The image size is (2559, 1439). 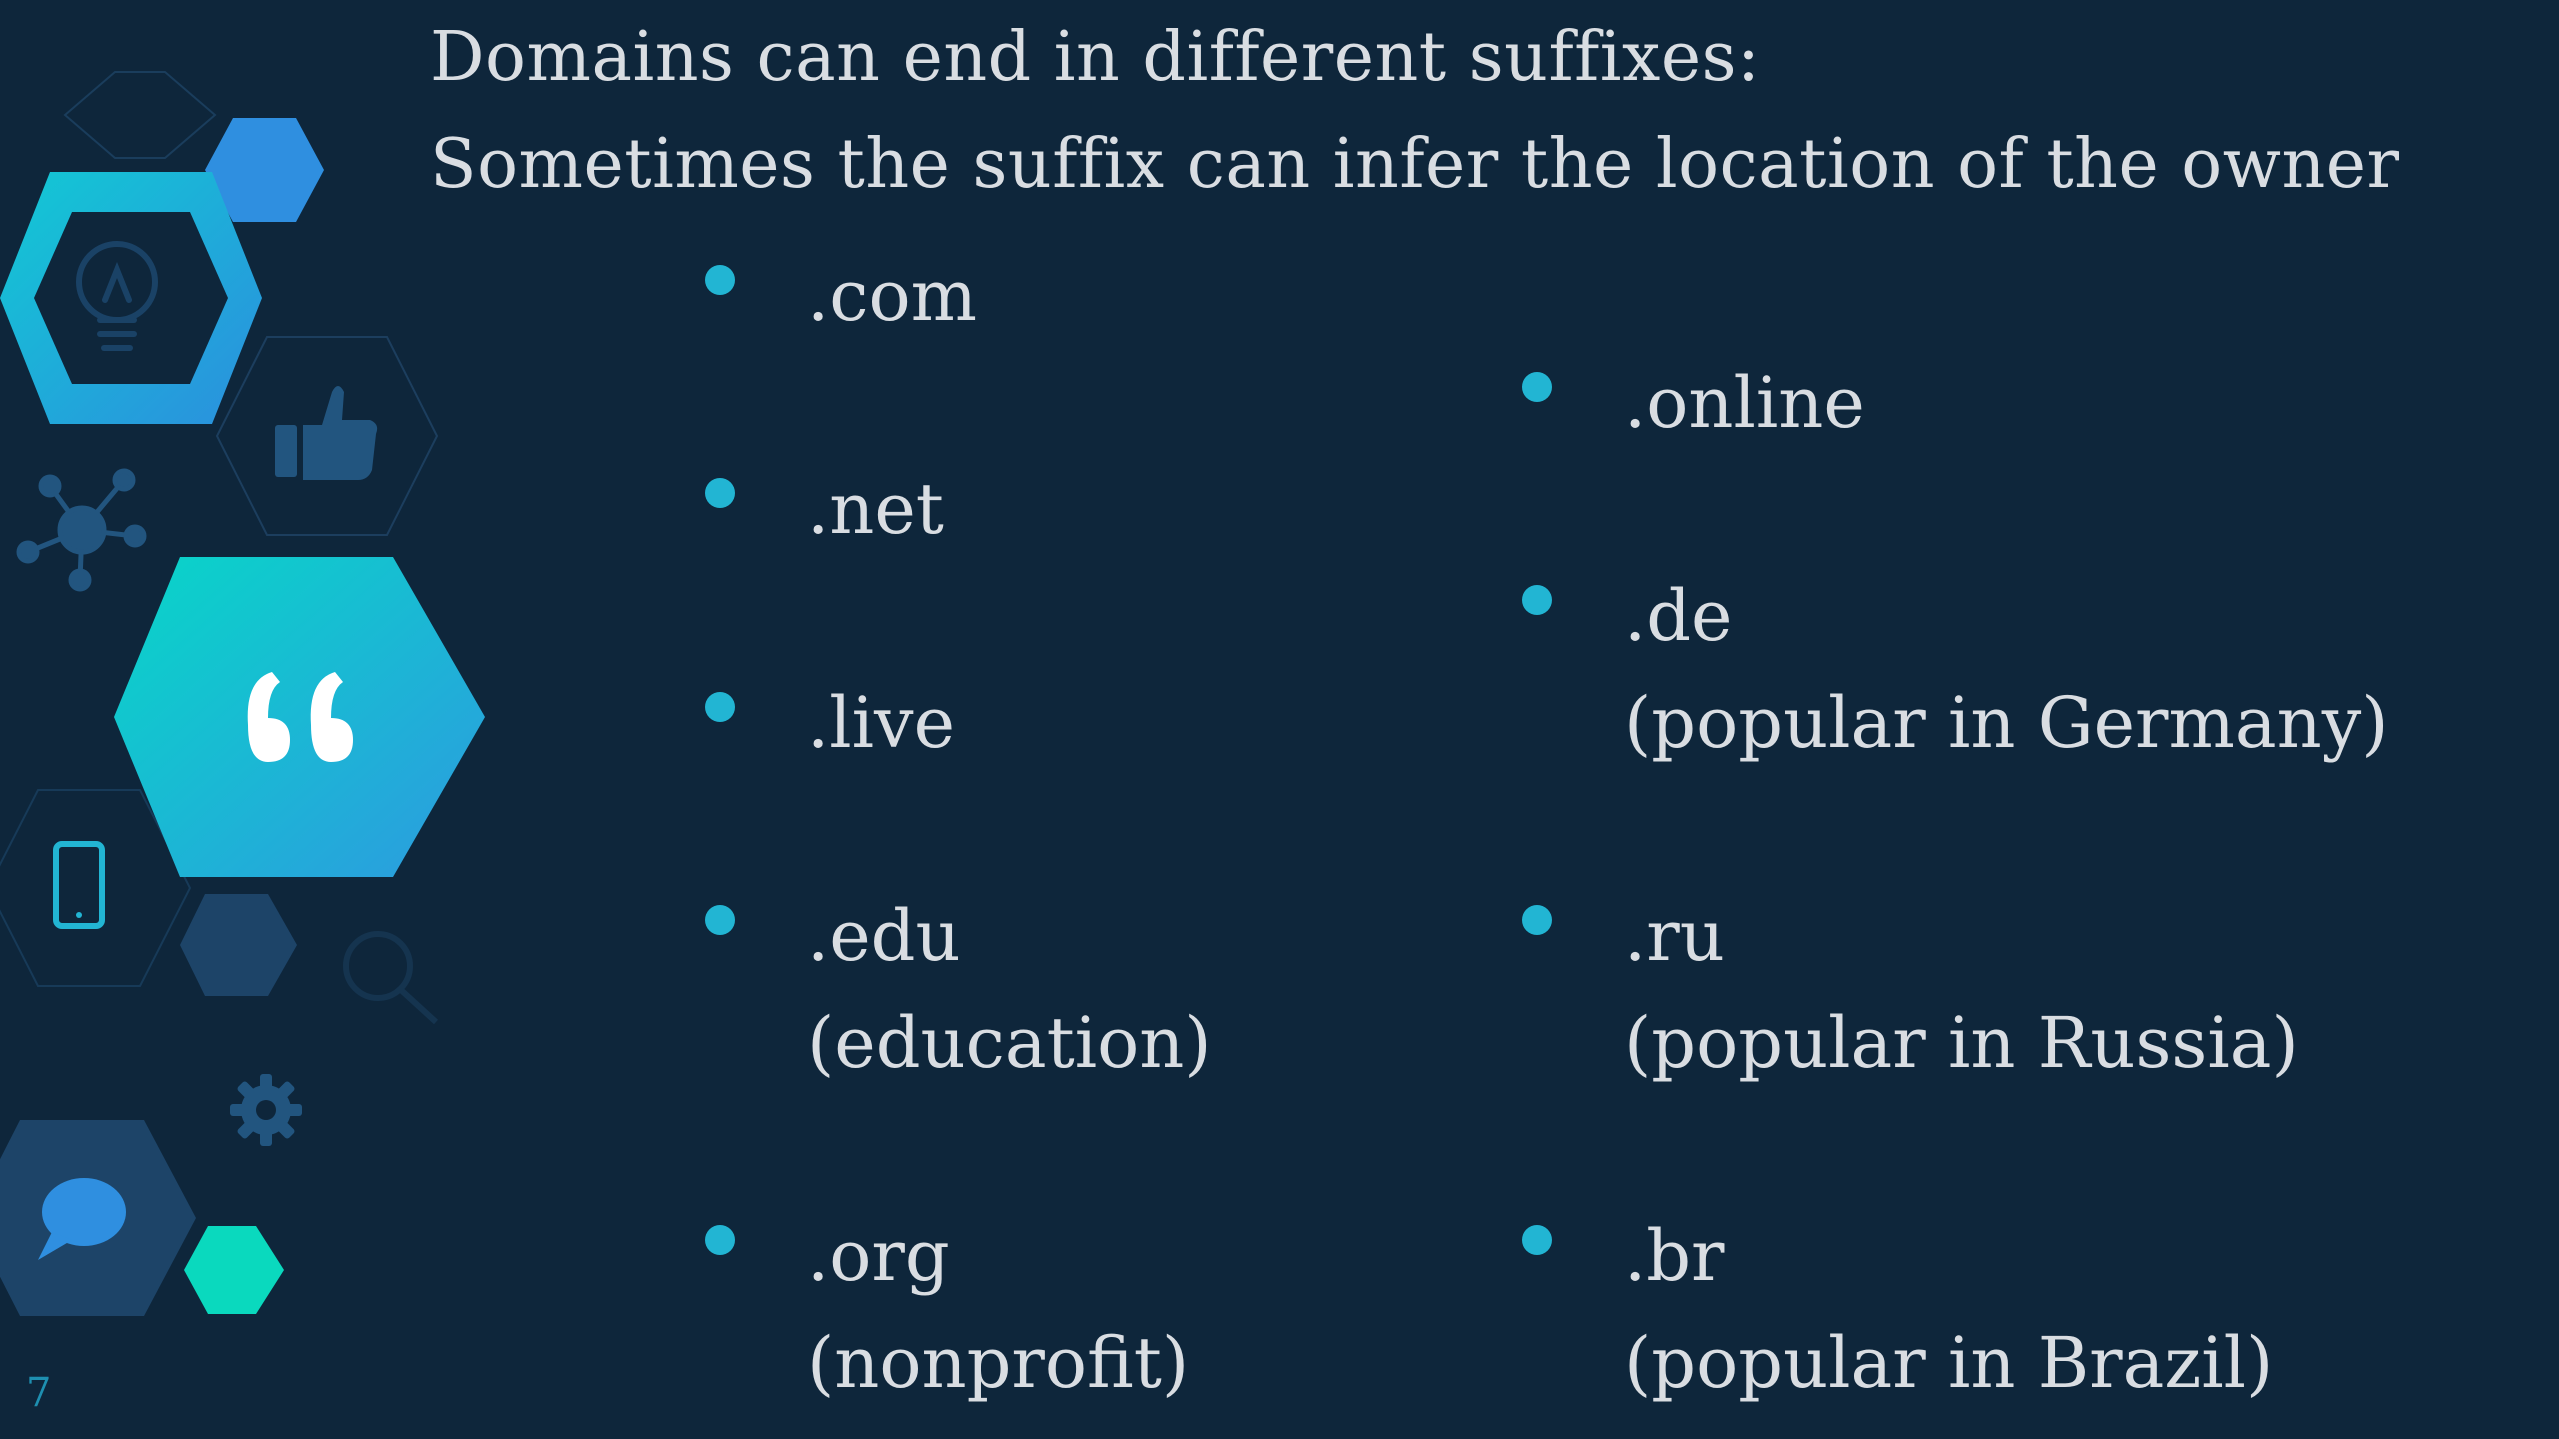 What do you see at coordinates (998, 1363) in the screenshot?
I see `suffix-note: (nonprofit)` at bounding box center [998, 1363].